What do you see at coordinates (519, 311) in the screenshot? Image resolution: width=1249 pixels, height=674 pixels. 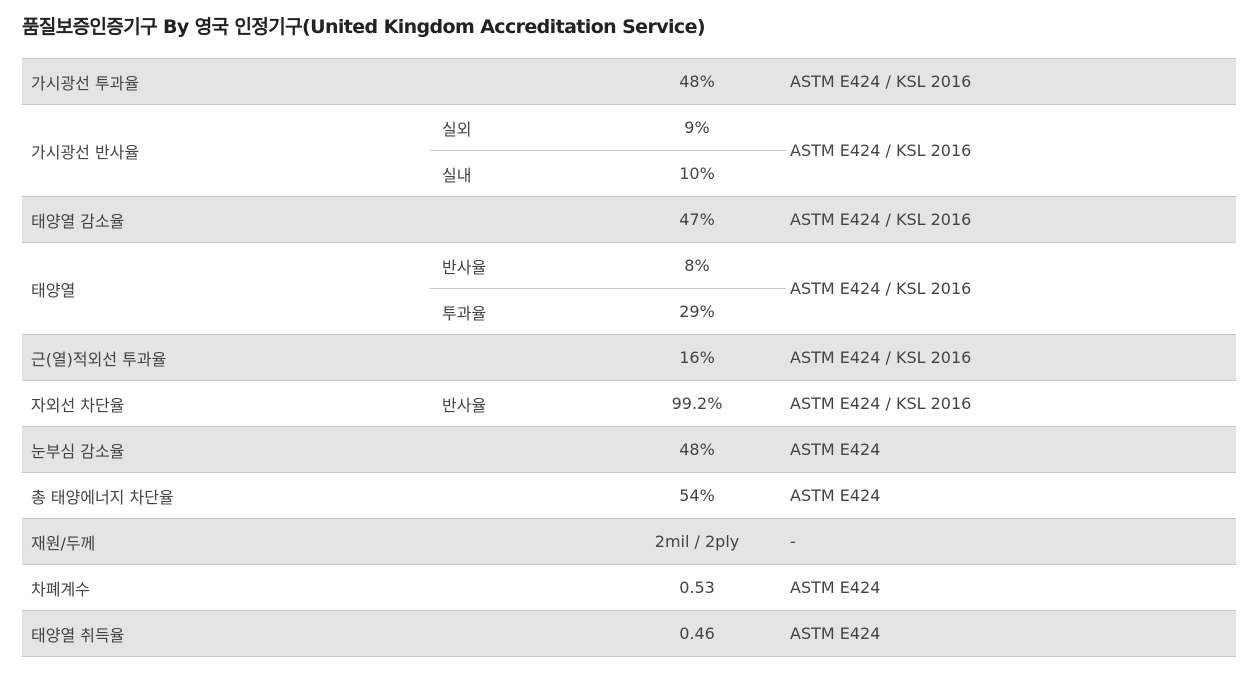 I see `spec-sub: 투과율` at bounding box center [519, 311].